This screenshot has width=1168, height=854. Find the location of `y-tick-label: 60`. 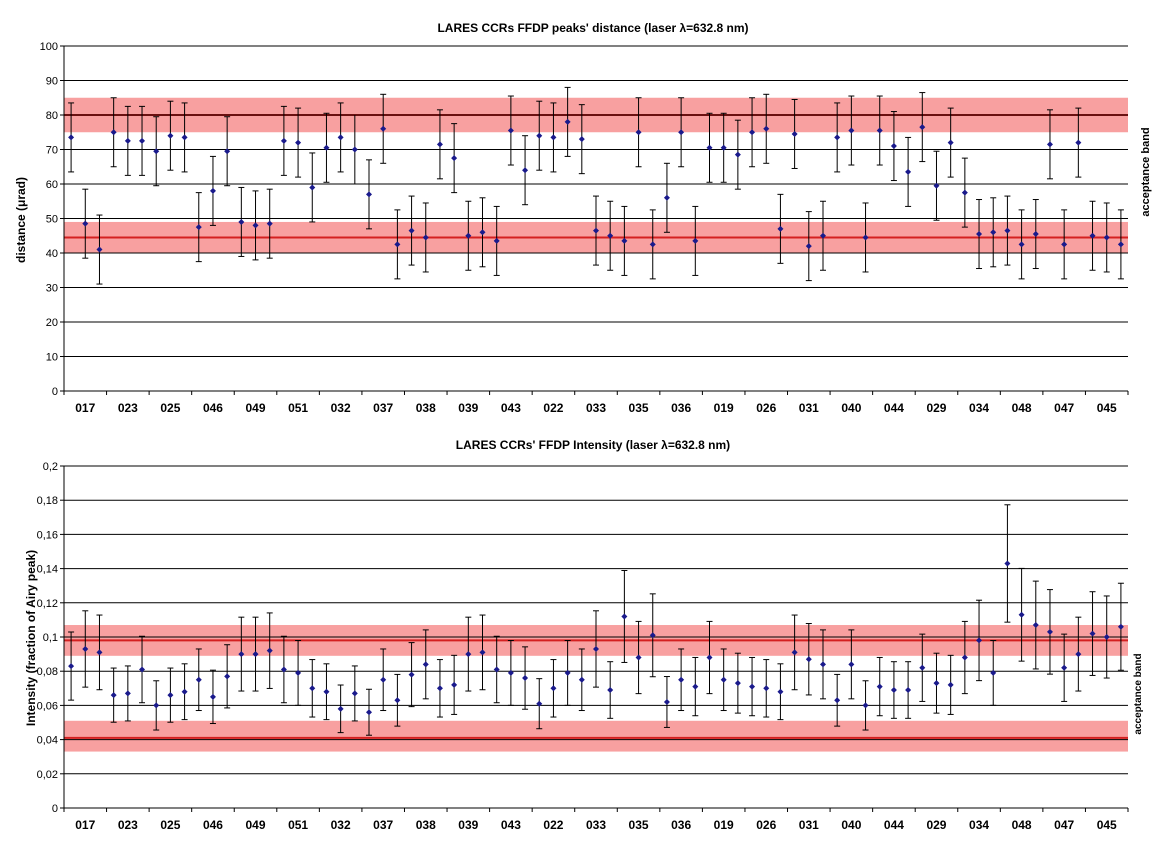

y-tick-label: 60 is located at coordinates (52, 185).